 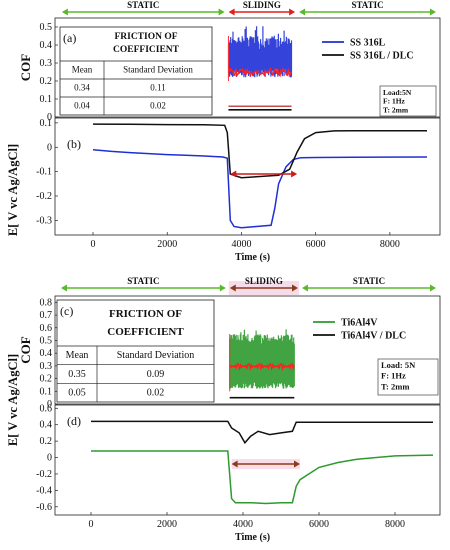 I want to click on ocp-line-ti6al4v, so click(x=262, y=477).